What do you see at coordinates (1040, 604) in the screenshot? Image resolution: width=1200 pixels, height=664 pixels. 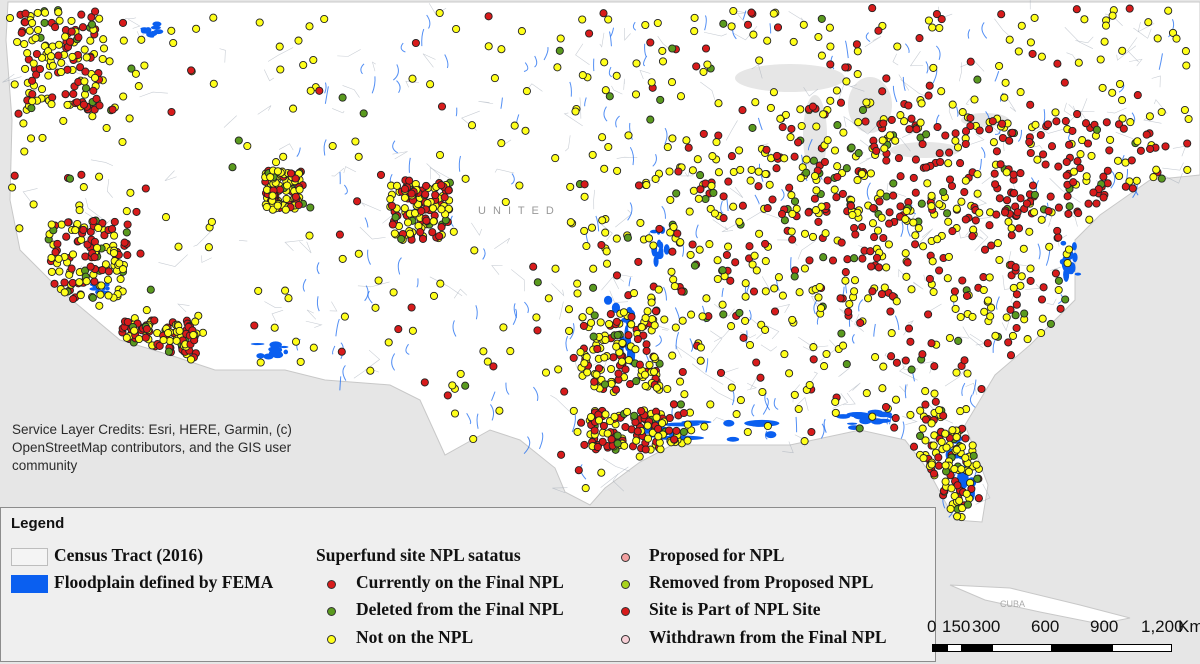 I see `cuba-island` at bounding box center [1040, 604].